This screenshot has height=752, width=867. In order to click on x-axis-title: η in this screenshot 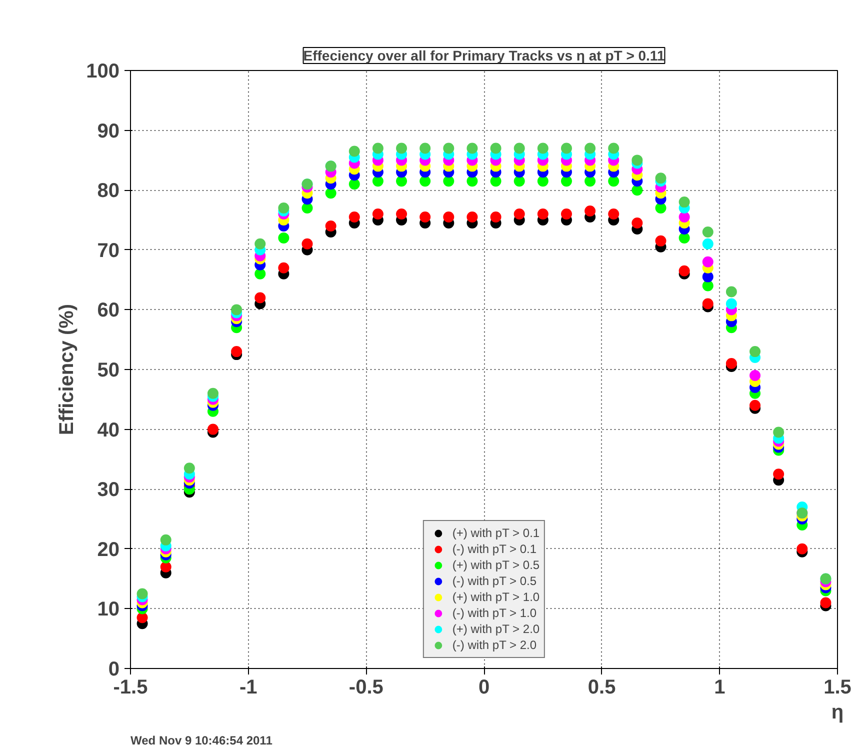, I will do `click(837, 713)`.